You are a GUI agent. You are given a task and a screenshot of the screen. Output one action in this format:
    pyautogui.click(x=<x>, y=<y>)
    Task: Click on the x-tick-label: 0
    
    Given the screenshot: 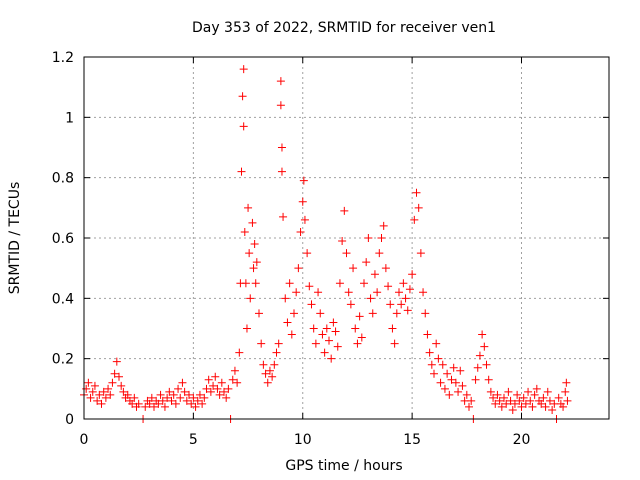 What is the action you would take?
    pyautogui.click(x=84, y=440)
    